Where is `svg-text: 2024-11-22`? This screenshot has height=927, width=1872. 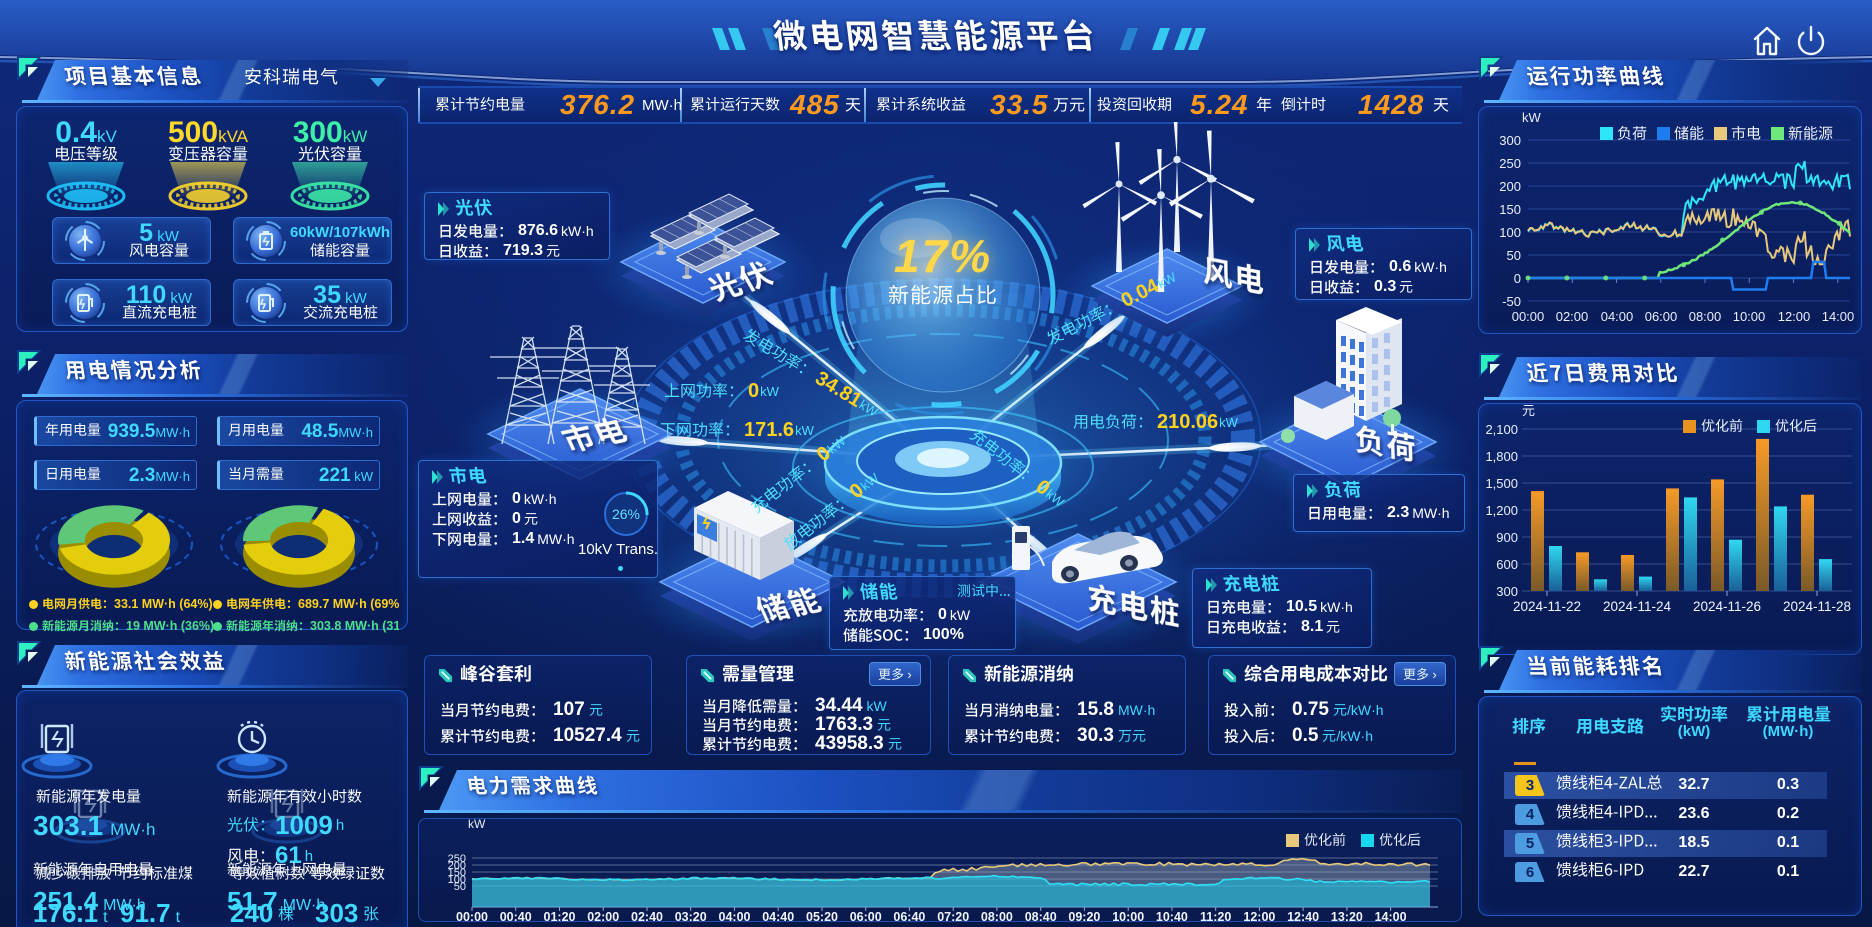 svg-text: 2024-11-22 is located at coordinates (1547, 606).